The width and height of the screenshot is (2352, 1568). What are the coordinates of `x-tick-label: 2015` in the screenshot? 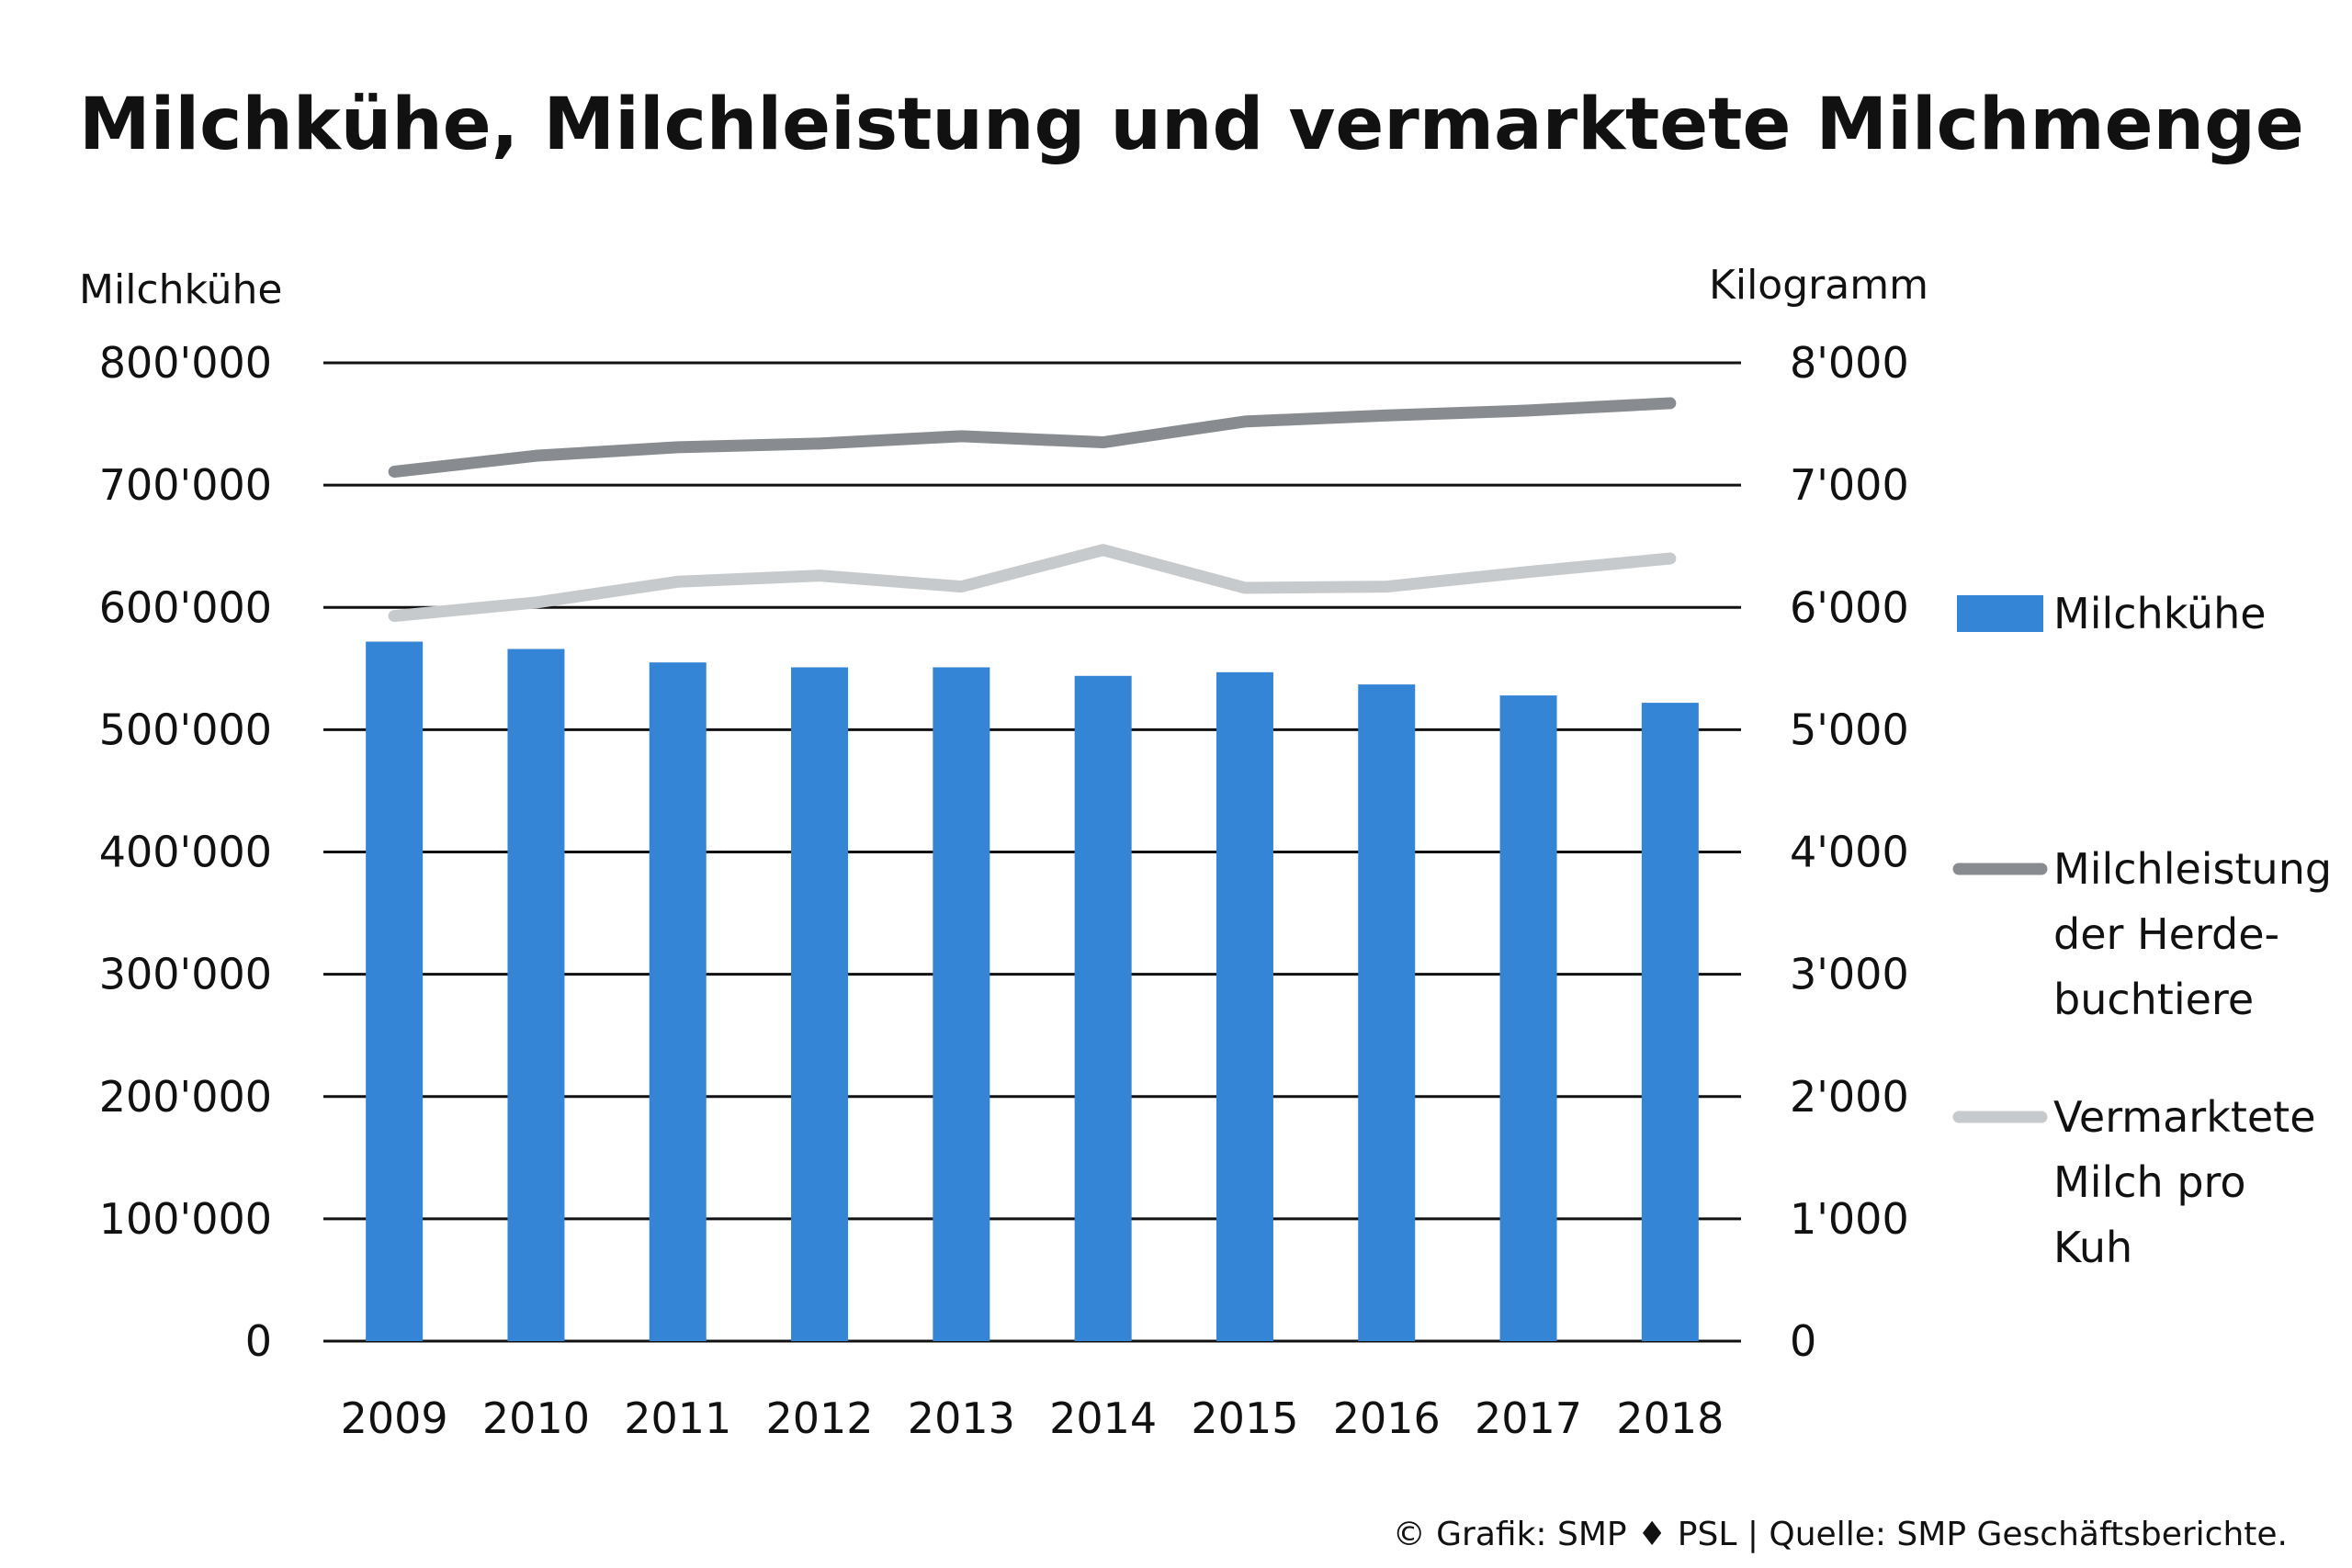 It's located at (1244, 1418).